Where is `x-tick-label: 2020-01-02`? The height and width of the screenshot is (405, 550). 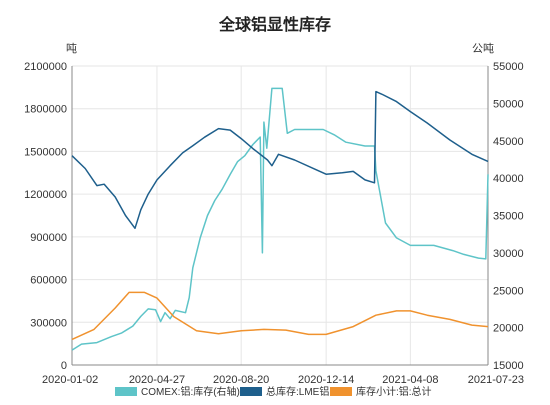 x-tick-label: 2020-01-02 is located at coordinates (70, 380).